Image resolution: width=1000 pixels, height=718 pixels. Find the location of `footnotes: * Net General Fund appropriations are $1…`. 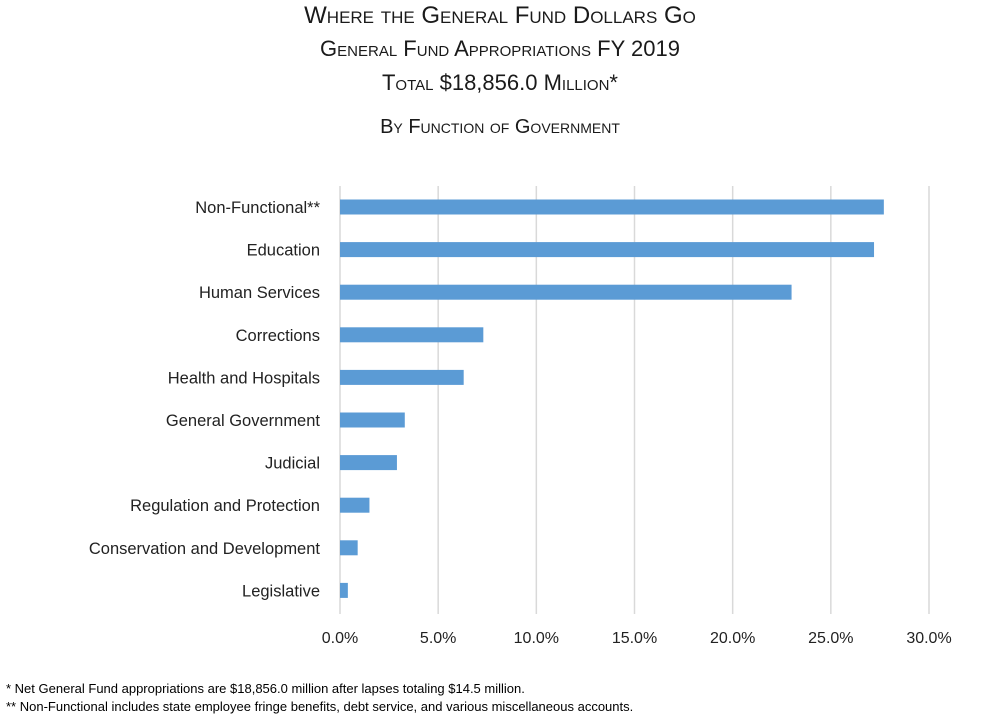

footnotes: * Net General Fund appropriations are $1… is located at coordinates (319, 698).